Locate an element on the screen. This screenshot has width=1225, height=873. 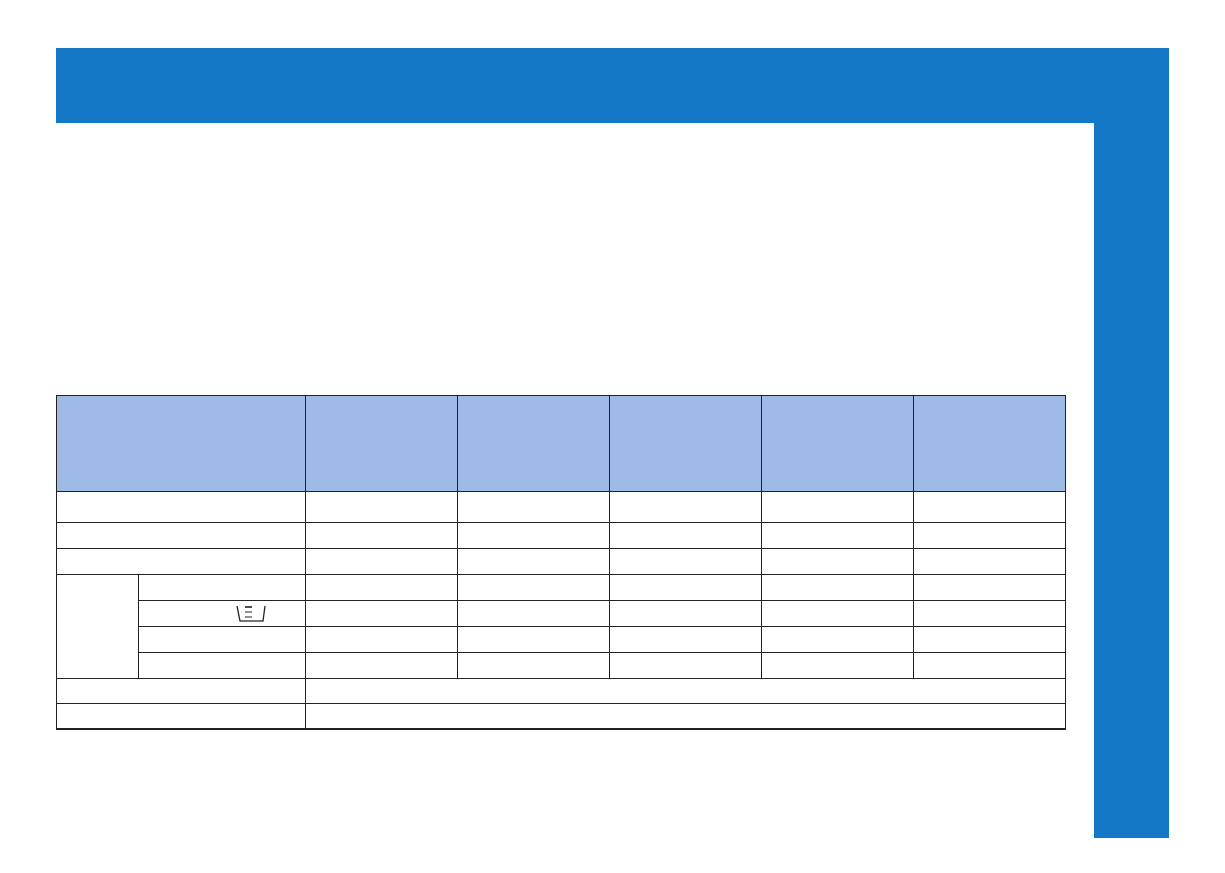
detergent-container-icon is located at coordinates (251, 613).